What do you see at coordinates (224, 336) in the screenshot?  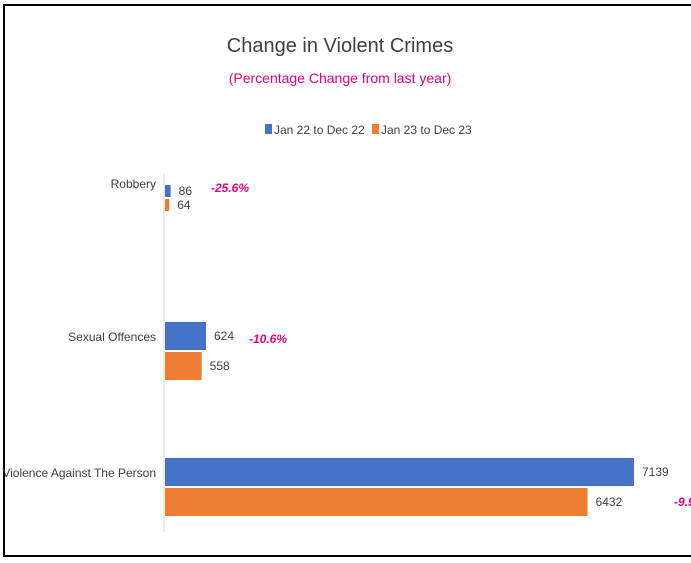 I see `data-label: 624` at bounding box center [224, 336].